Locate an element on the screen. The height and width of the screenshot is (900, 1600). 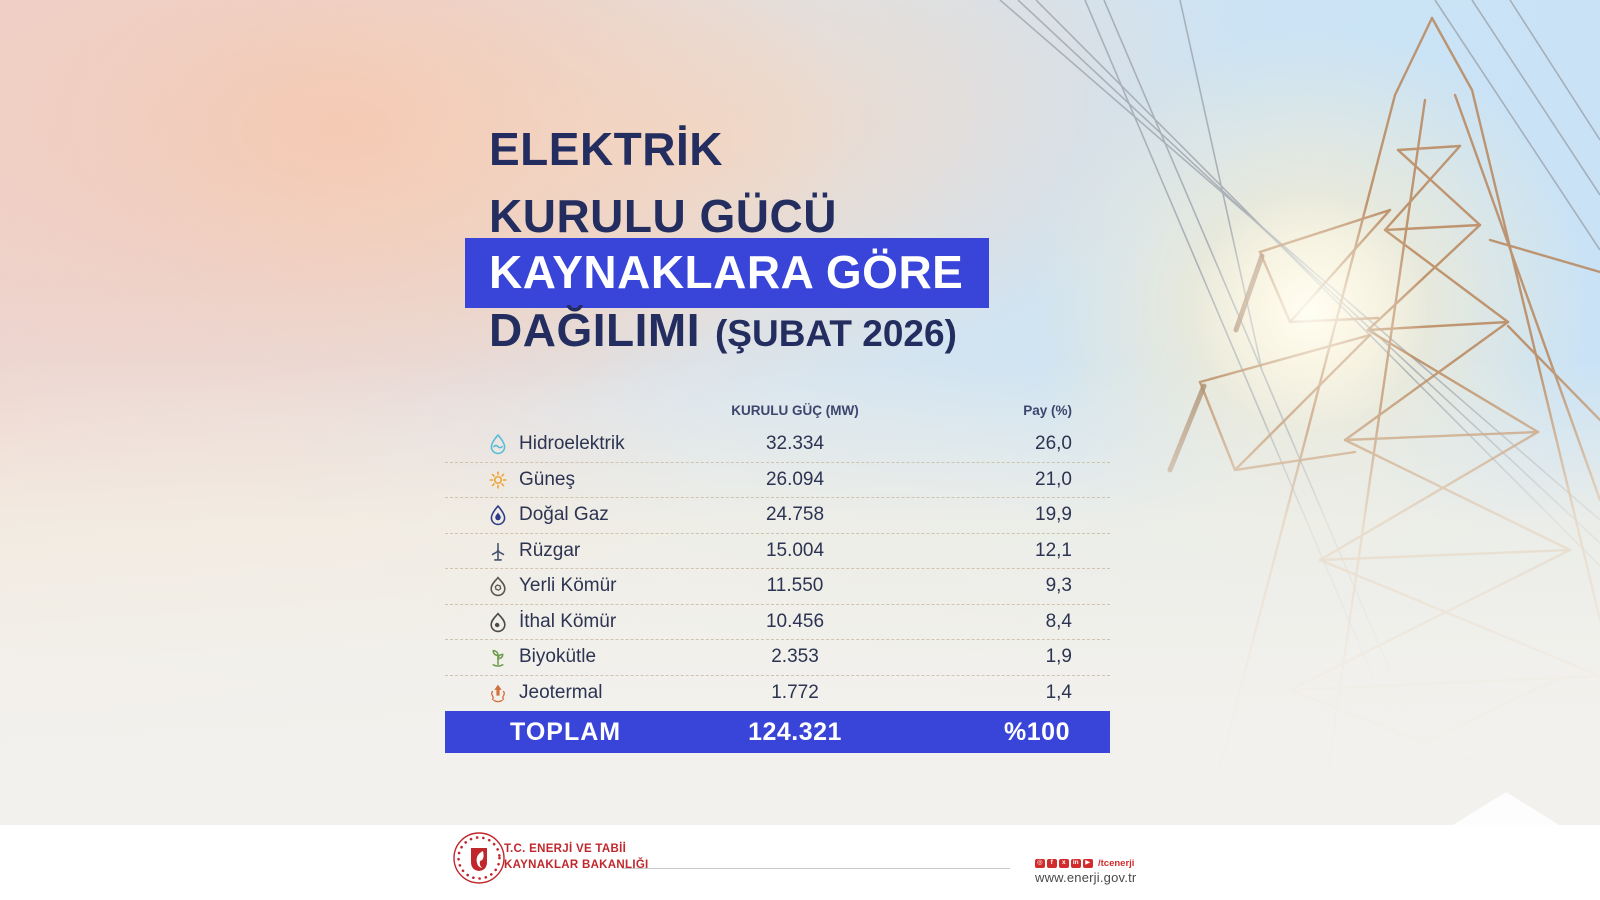
column-header-share: Pay (%) is located at coordinates (1047, 410).